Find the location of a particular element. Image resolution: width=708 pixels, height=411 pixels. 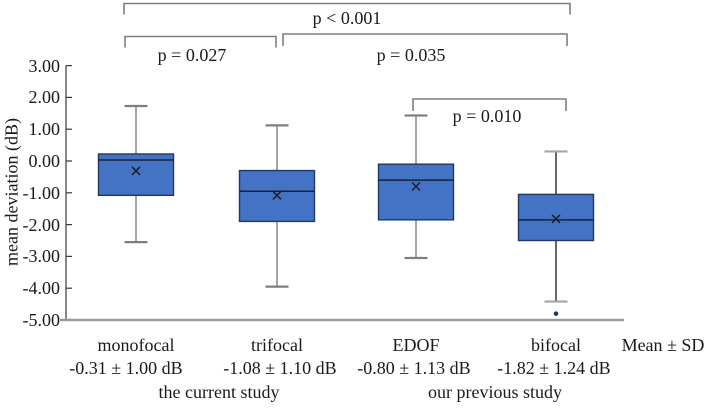

boxplot-trifocal is located at coordinates (277, 206).